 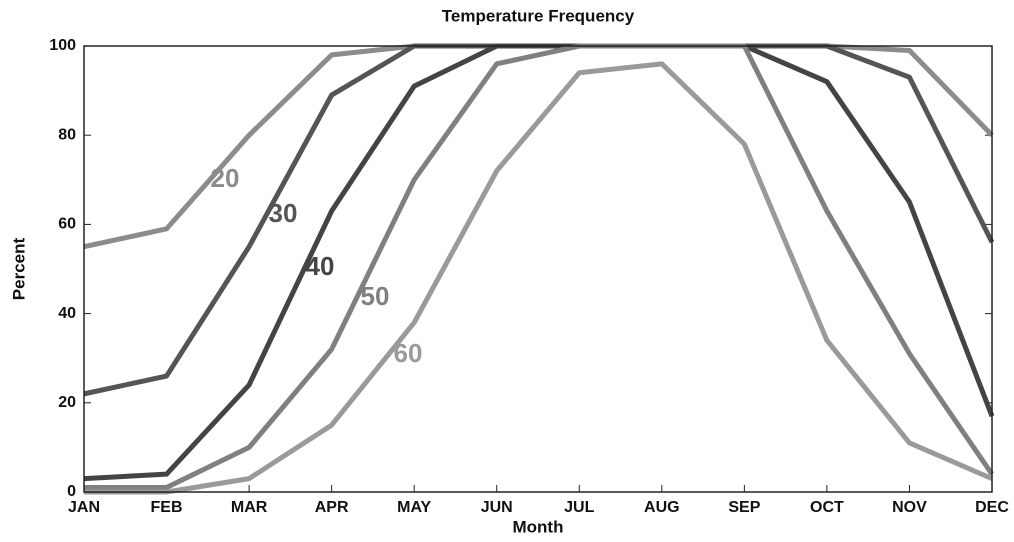 I want to click on y-axis-label: Percent, so click(x=18, y=268).